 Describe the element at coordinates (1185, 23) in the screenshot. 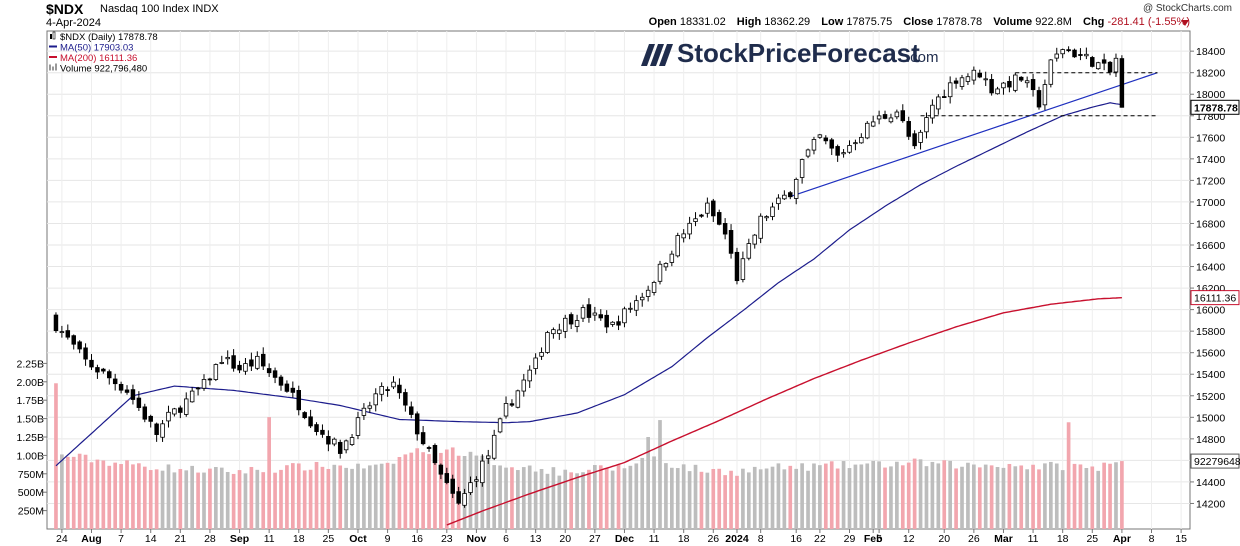

I see `down-triangle-icon` at that location.